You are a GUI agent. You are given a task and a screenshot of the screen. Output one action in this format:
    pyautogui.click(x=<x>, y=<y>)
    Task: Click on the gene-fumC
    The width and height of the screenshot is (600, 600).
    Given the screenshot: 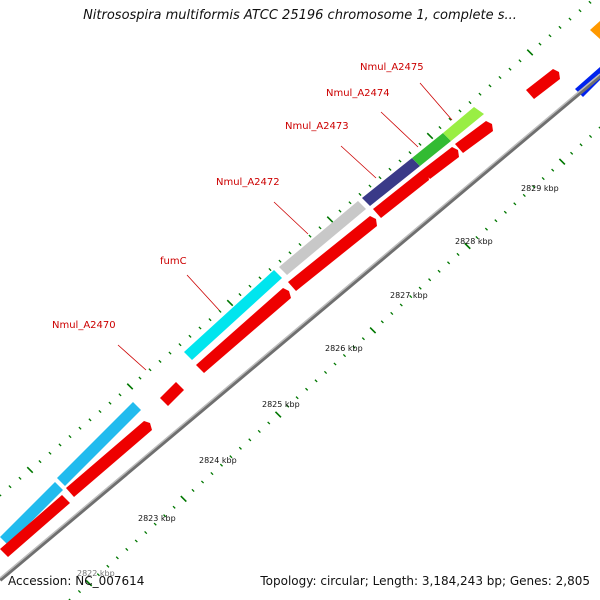 What is the action you would take?
    pyautogui.click(x=233, y=315)
    